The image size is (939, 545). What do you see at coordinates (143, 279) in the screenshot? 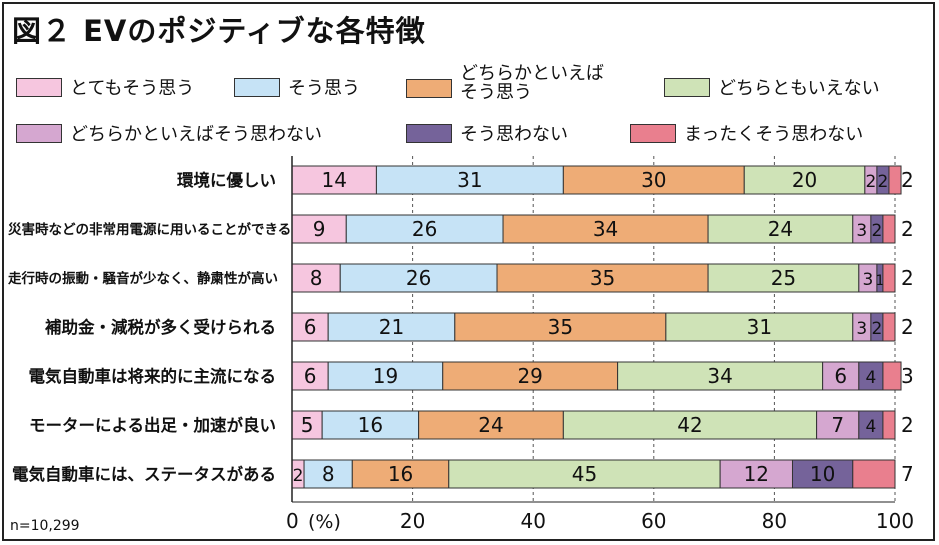
I see `category-label: 走行時の振動・騒音が少なく、静粛性が高い` at bounding box center [143, 279].